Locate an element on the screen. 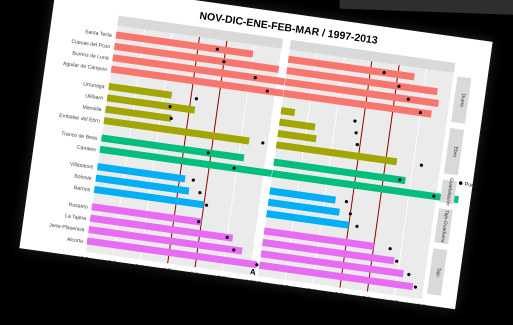  station-label: Bolosar is located at coordinates (83, 178).